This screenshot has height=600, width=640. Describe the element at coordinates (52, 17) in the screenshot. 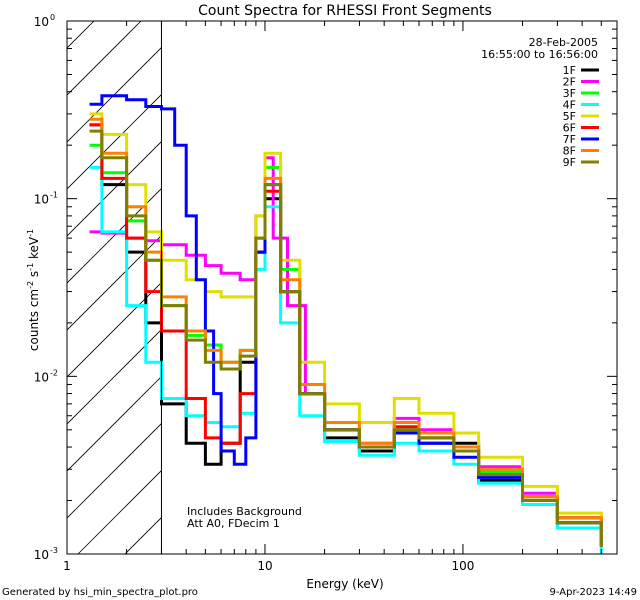

I see `y-tick-exponent: 0` at that location.